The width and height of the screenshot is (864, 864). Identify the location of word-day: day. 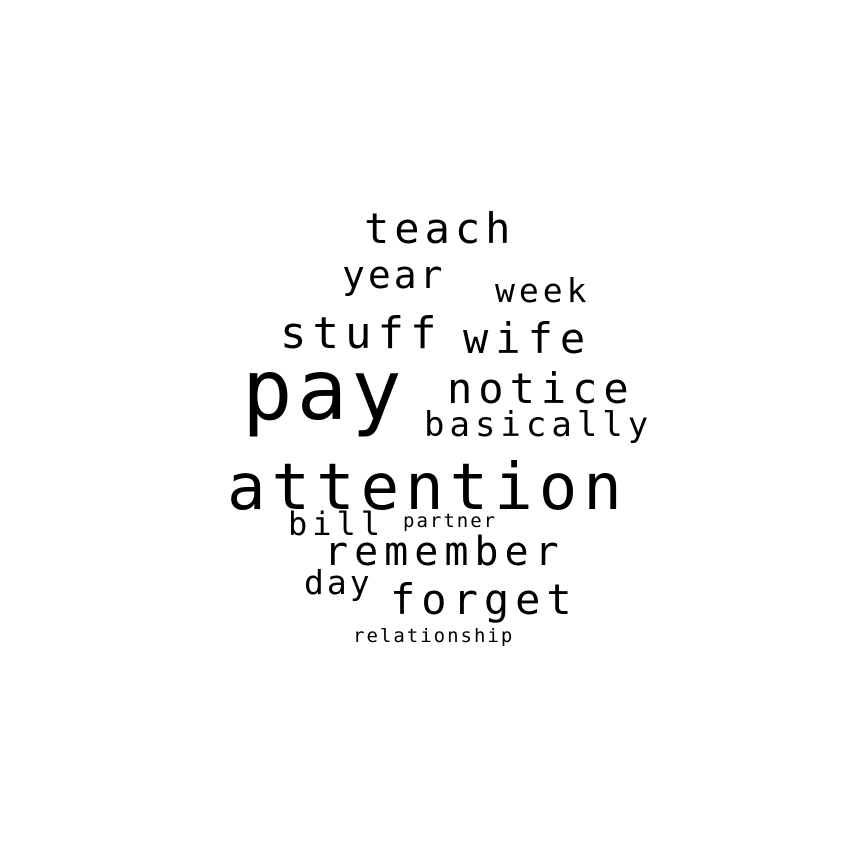
(338, 582).